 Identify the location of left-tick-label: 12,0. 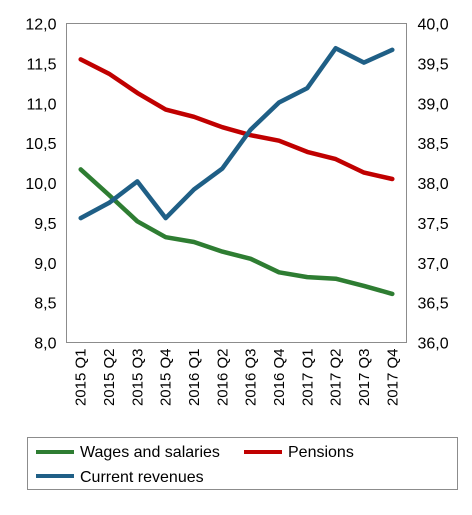
(40, 25).